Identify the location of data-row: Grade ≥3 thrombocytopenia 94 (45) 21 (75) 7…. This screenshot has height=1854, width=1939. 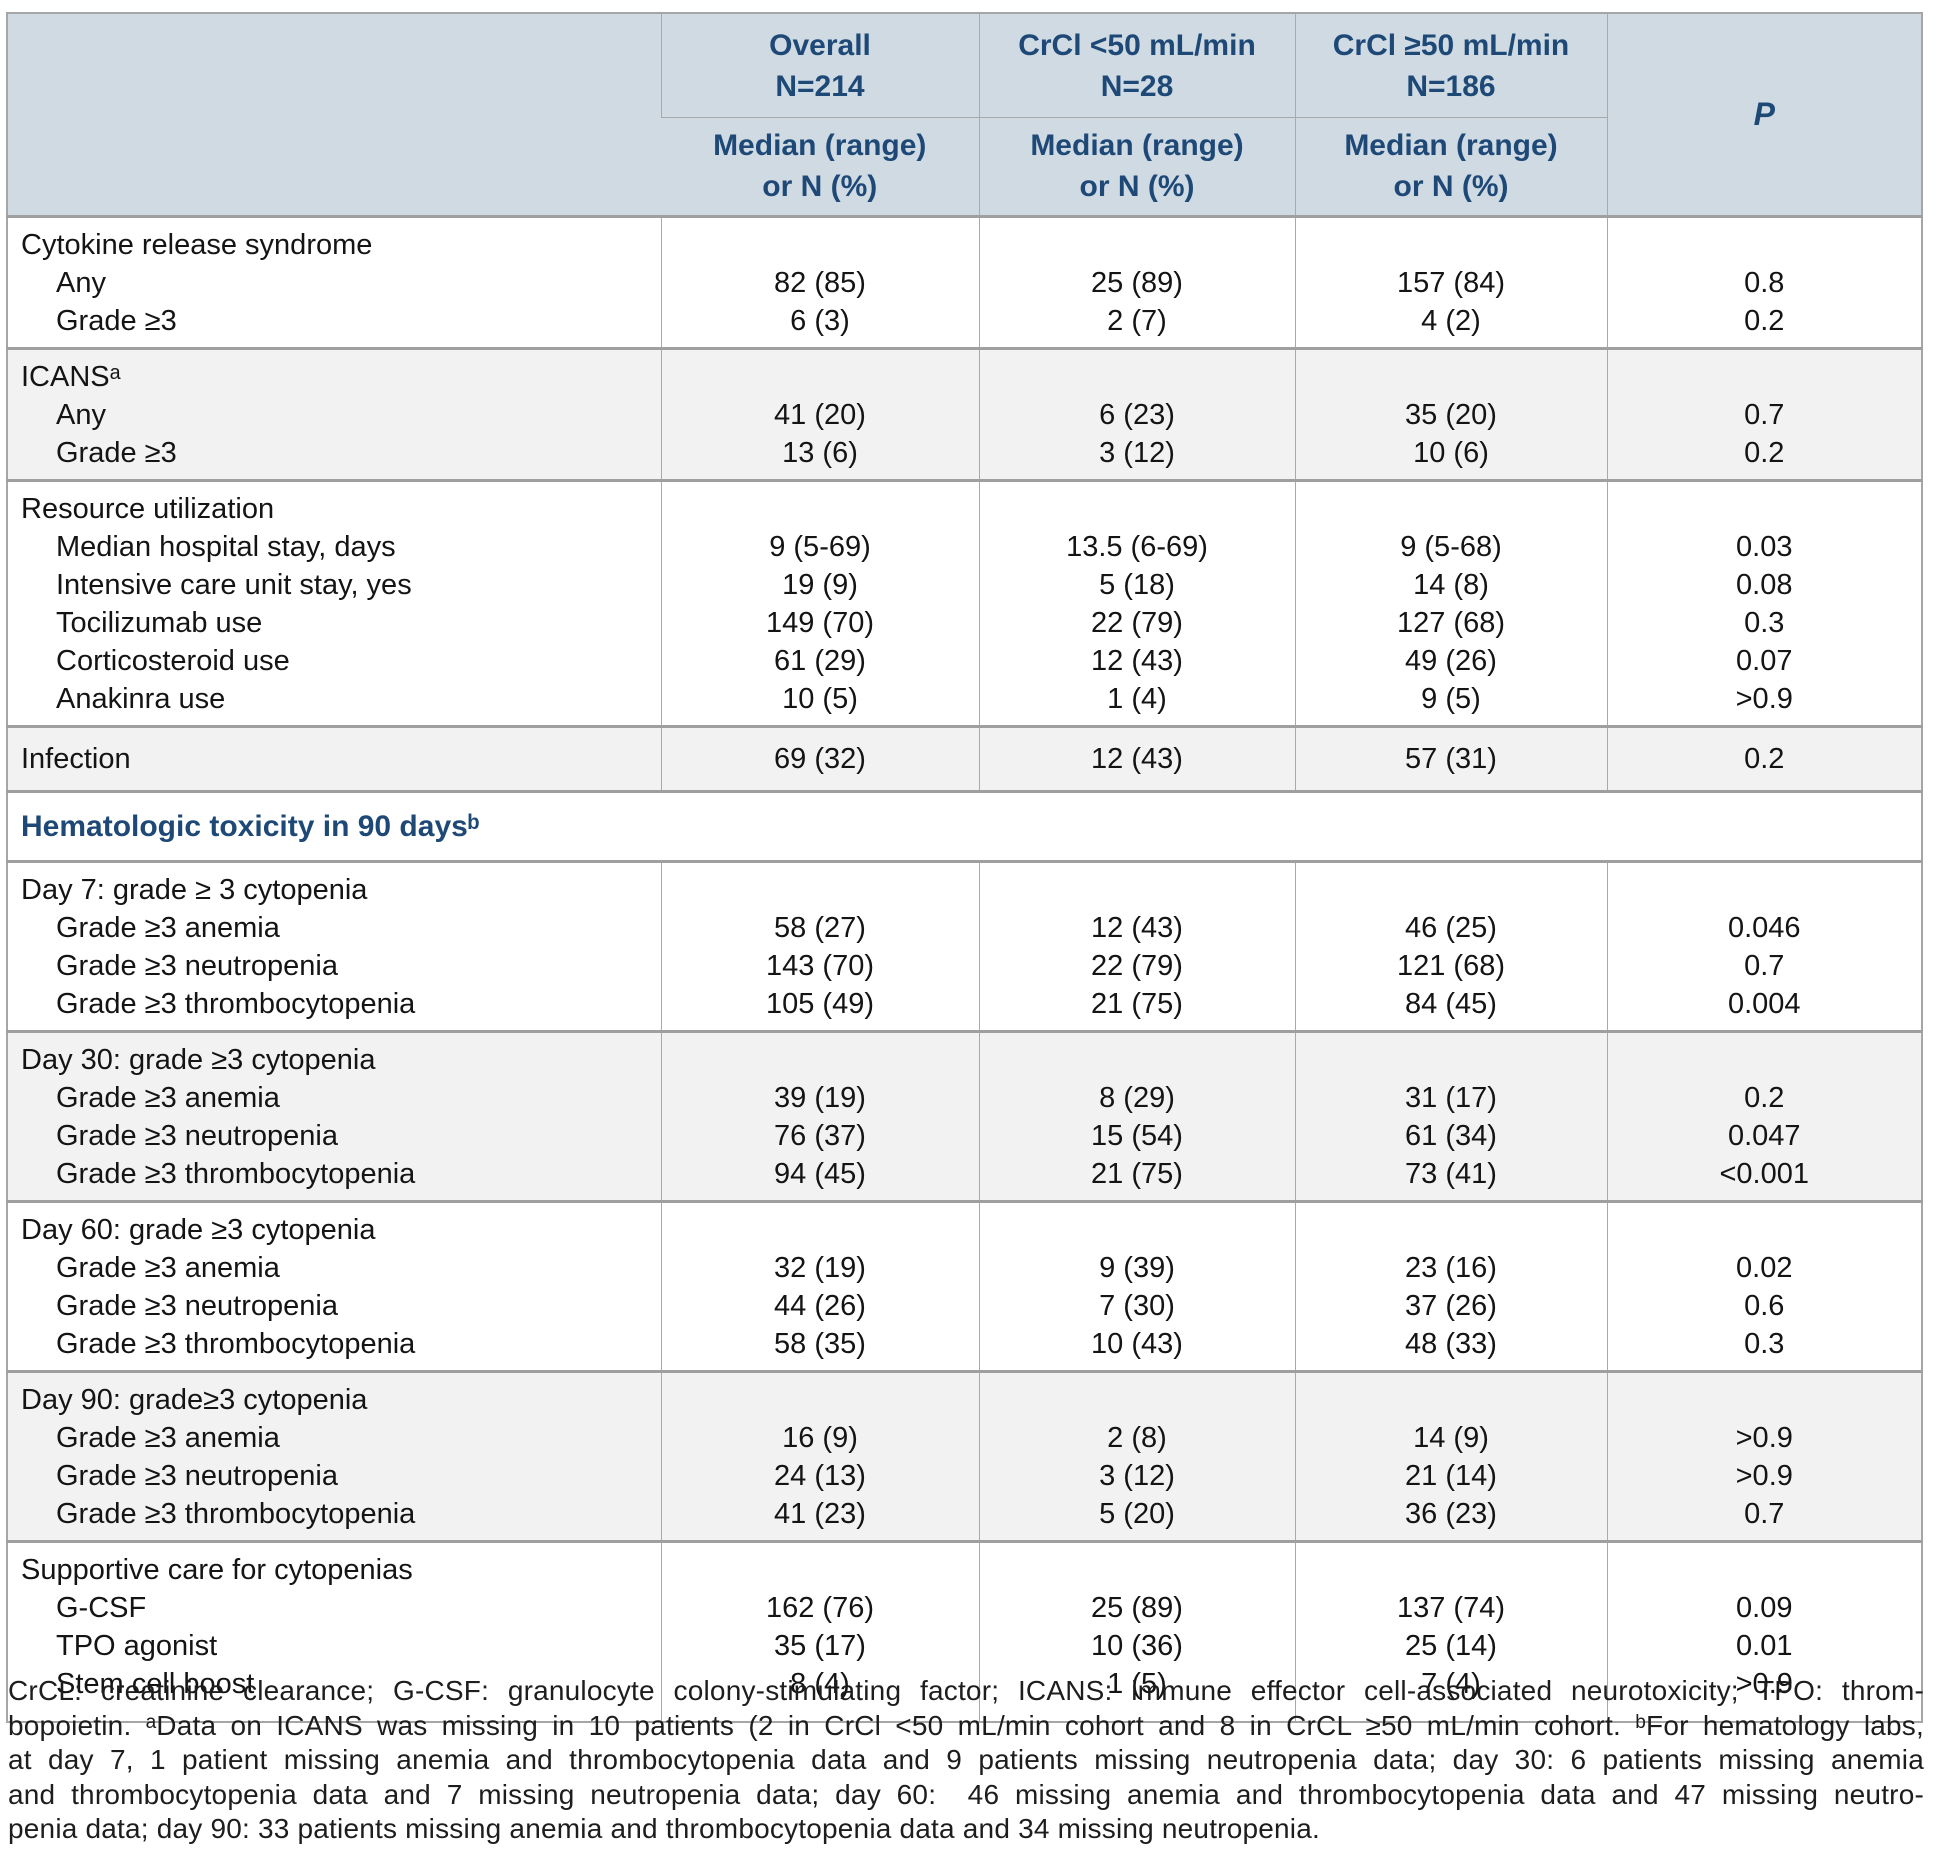
(964, 1178).